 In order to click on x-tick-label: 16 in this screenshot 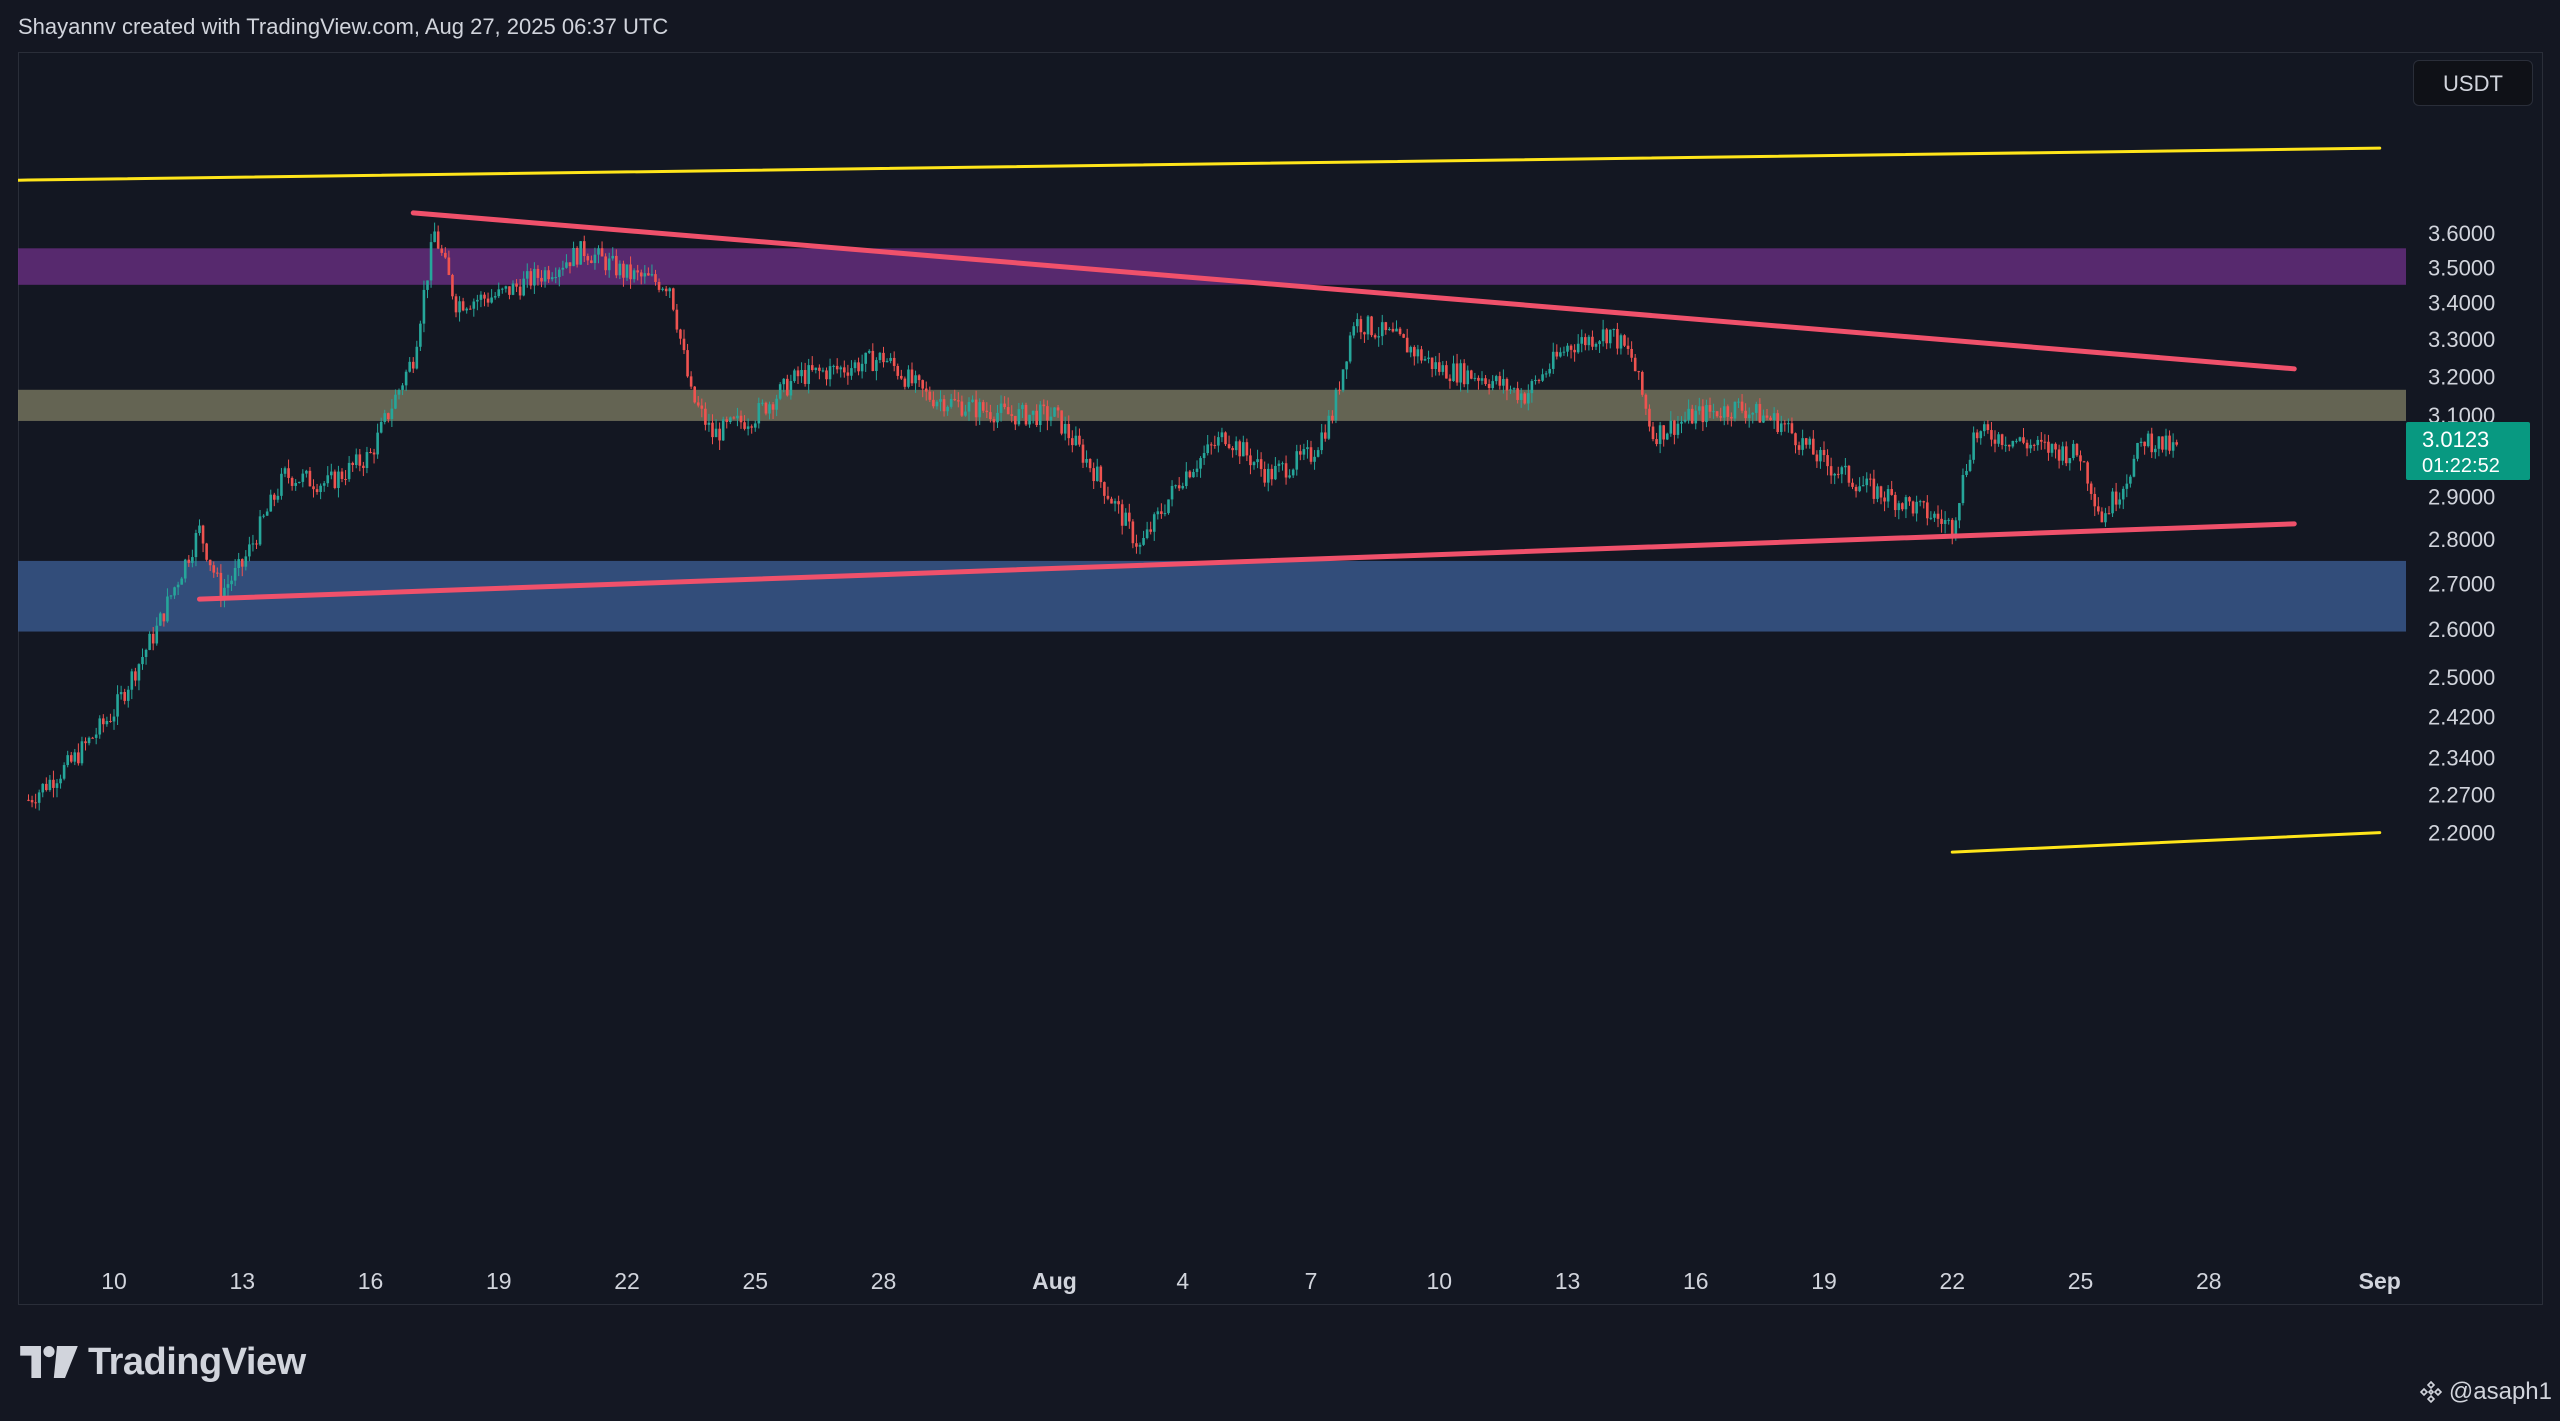, I will do `click(371, 1281)`.